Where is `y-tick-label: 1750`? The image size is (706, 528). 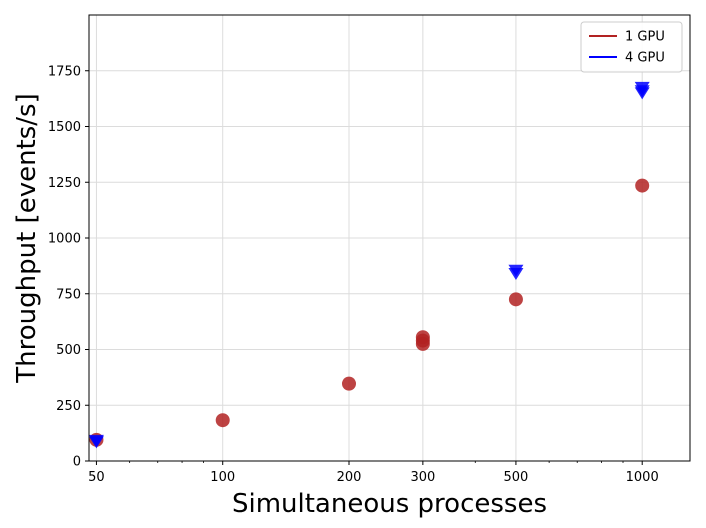 y-tick-label: 1750 is located at coordinates (64, 71).